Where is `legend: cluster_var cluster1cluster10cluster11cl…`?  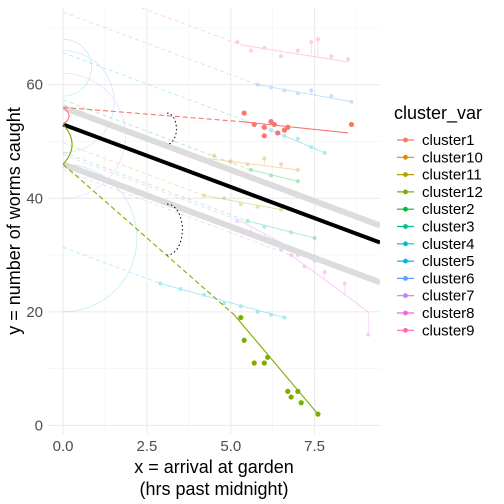 legend: cluster_var cluster1cluster10cluster11cl… is located at coordinates (438, 221).